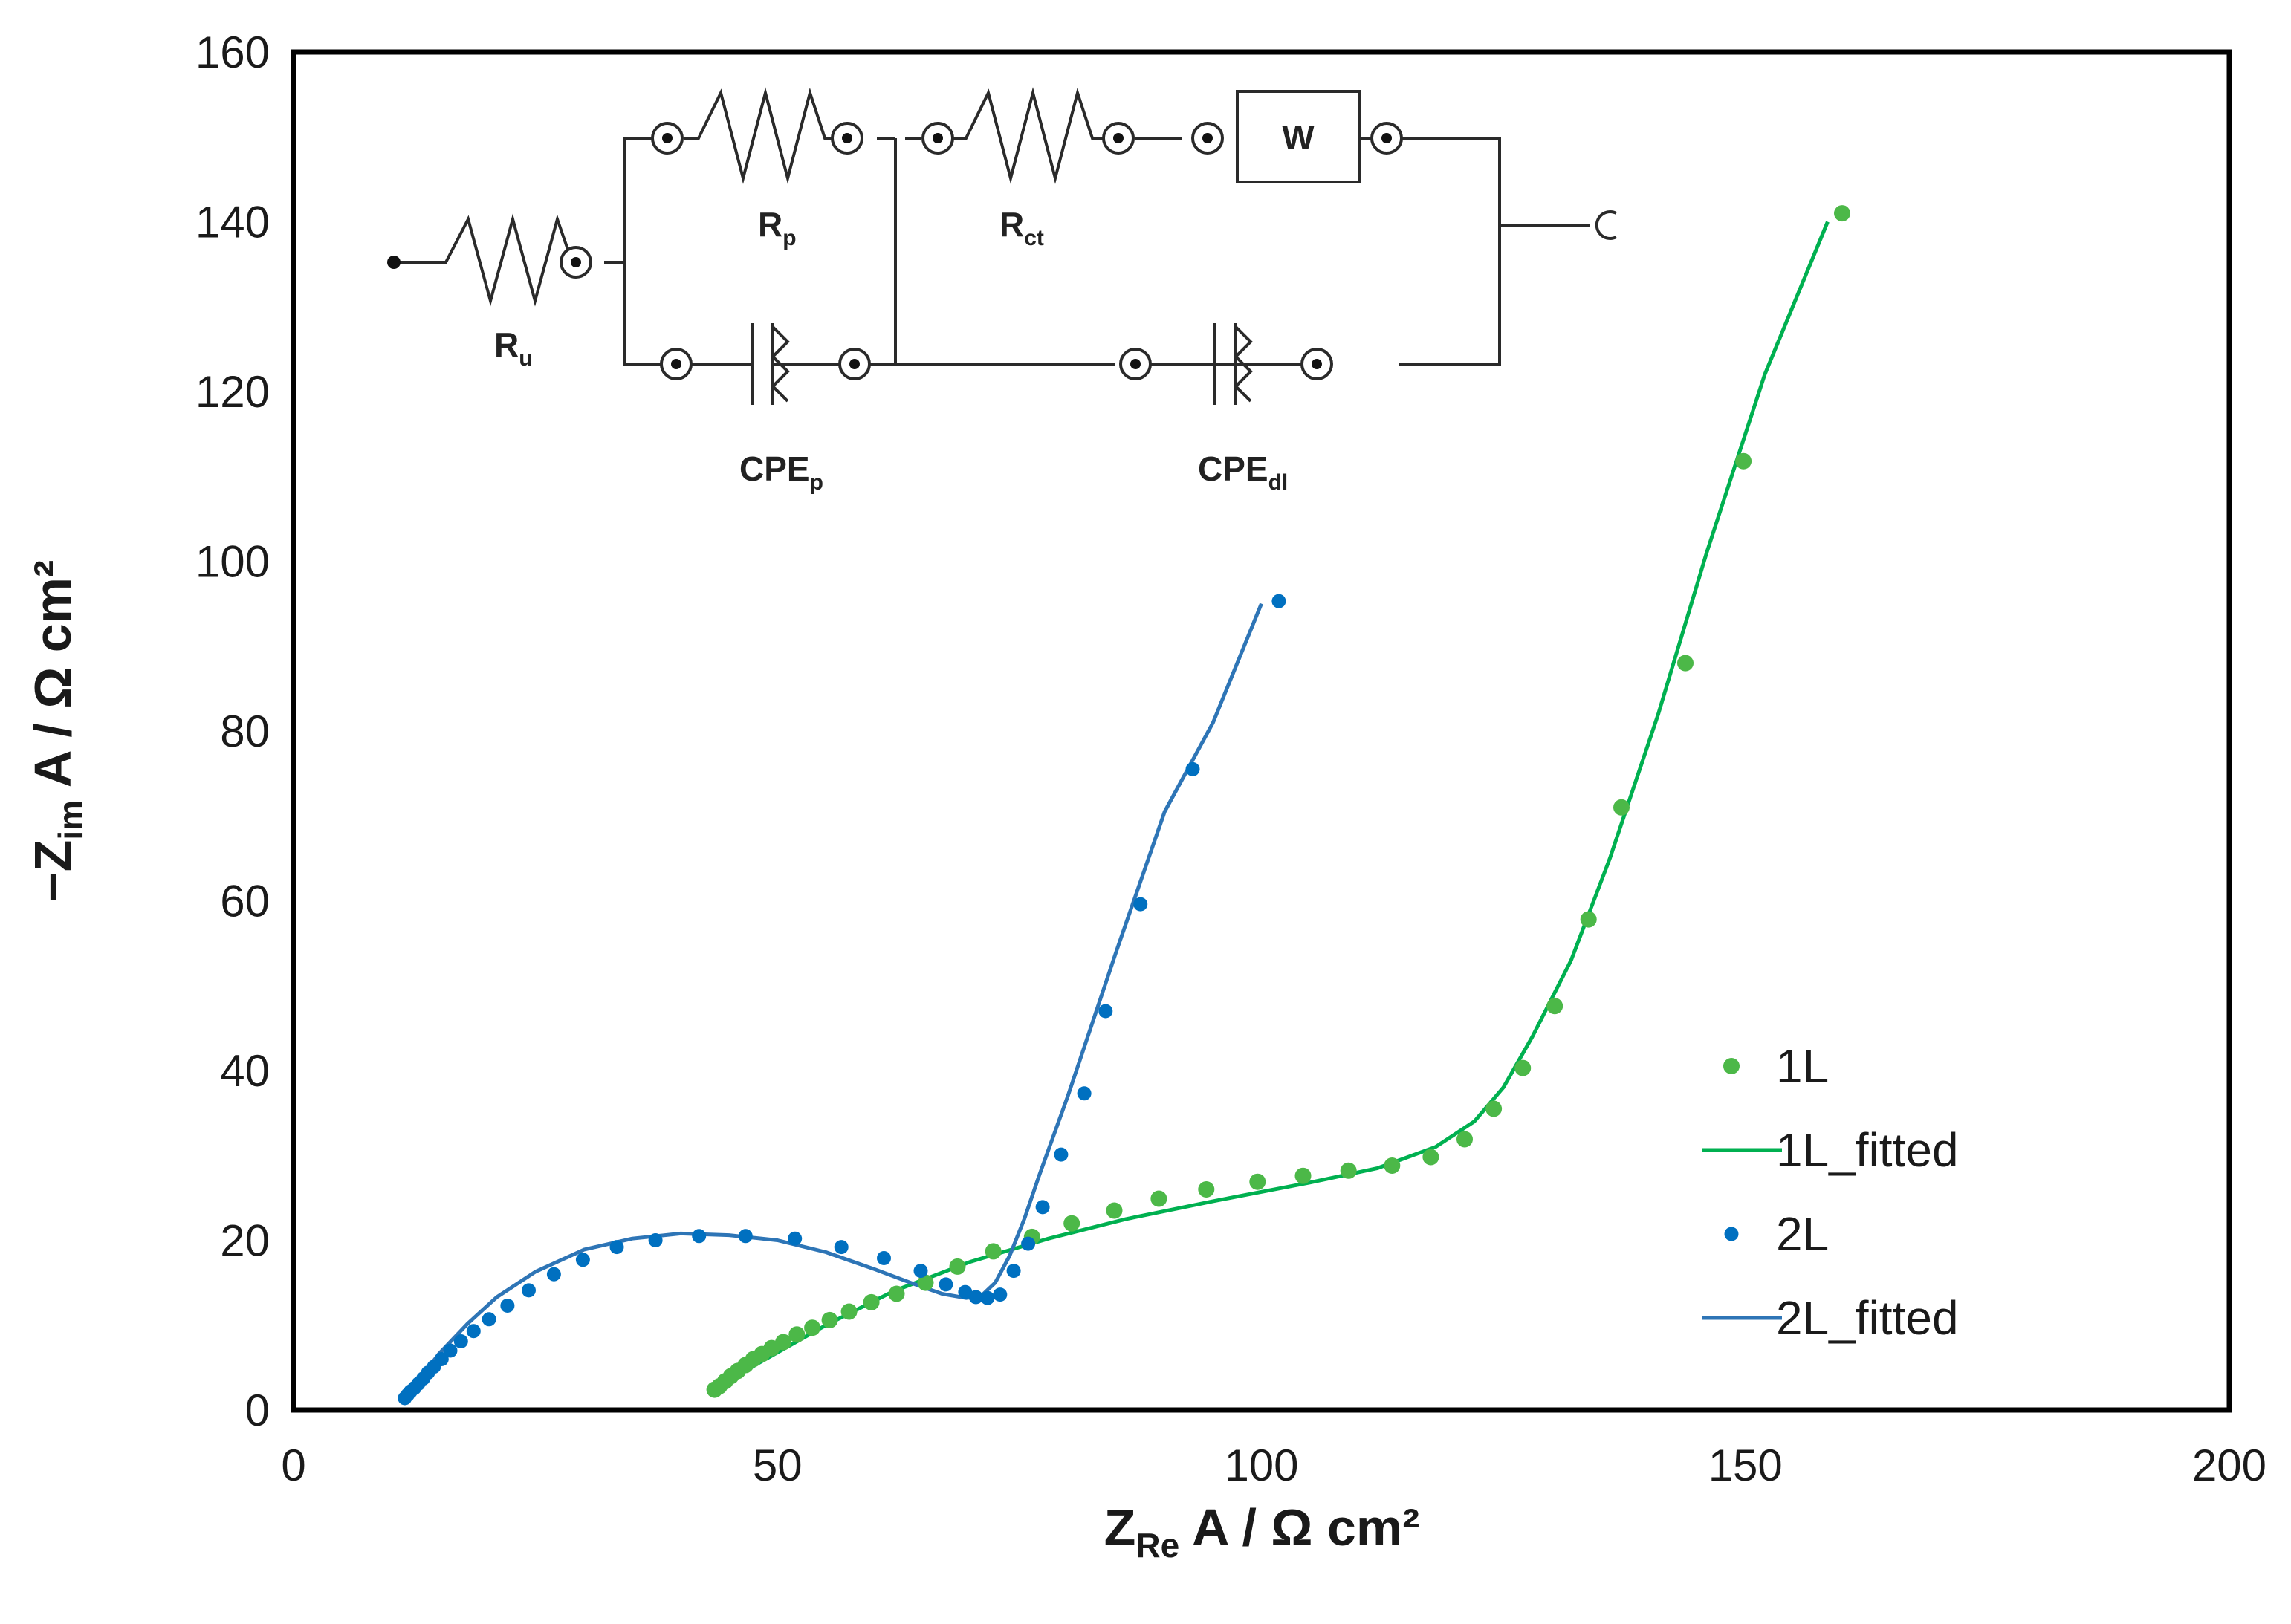  Describe the element at coordinates (781, 472) in the screenshot. I see `label-CPEp: CPEp` at that location.